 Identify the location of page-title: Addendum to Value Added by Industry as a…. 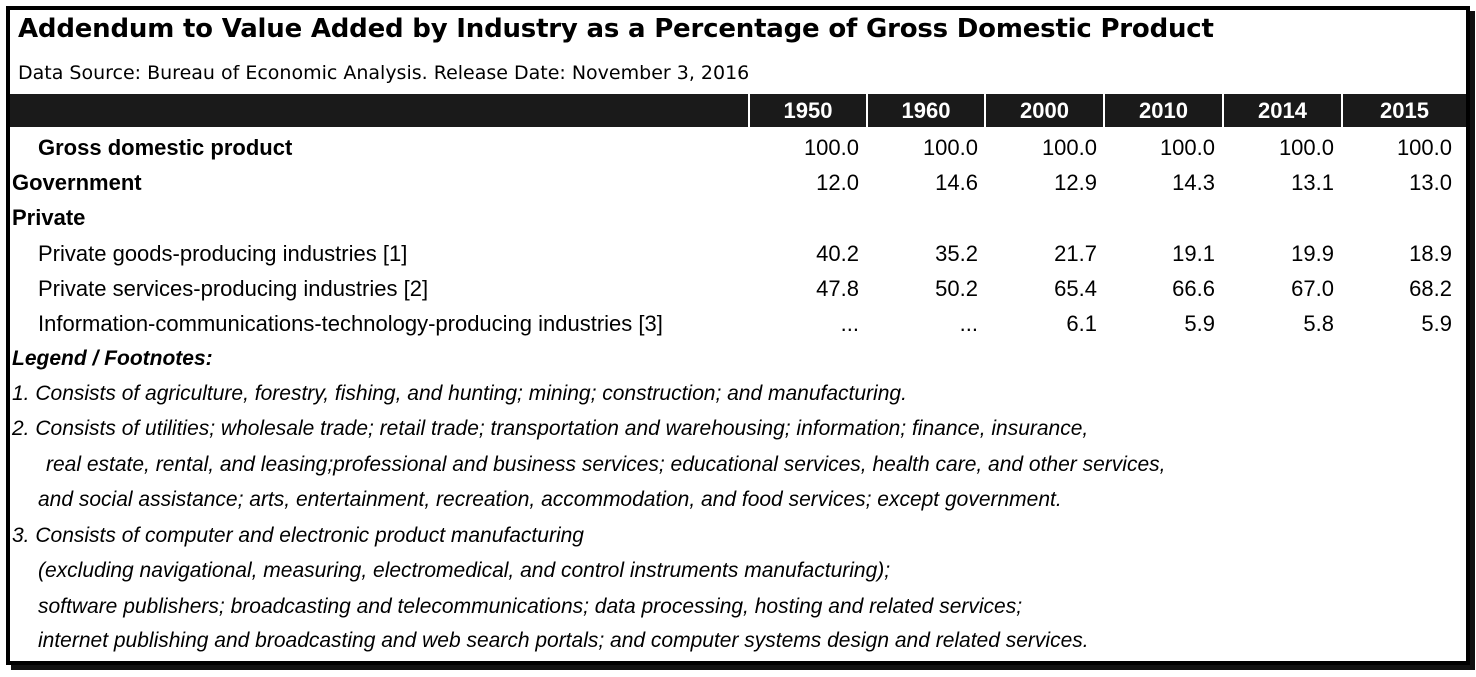
(616, 29).